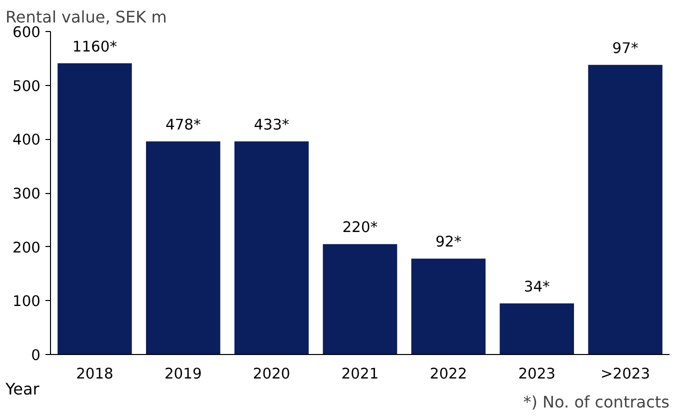 This screenshot has width=681, height=416. What do you see at coordinates (26, 247) in the screenshot?
I see `y-tick-label: 200` at bounding box center [26, 247].